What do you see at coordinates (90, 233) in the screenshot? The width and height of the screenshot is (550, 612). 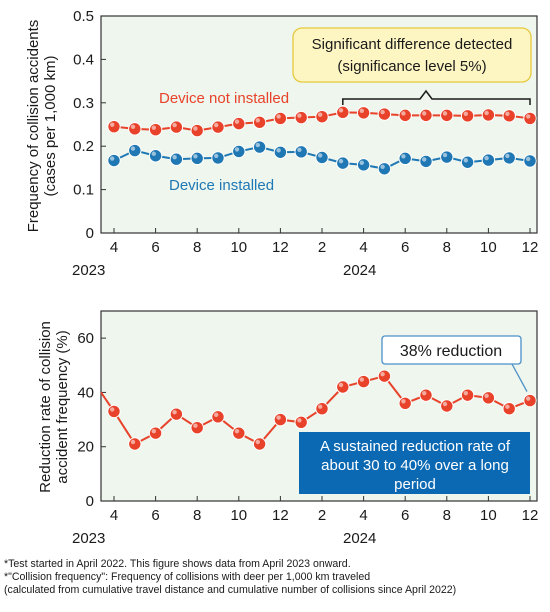 I see `top-y-tick-label: 0` at bounding box center [90, 233].